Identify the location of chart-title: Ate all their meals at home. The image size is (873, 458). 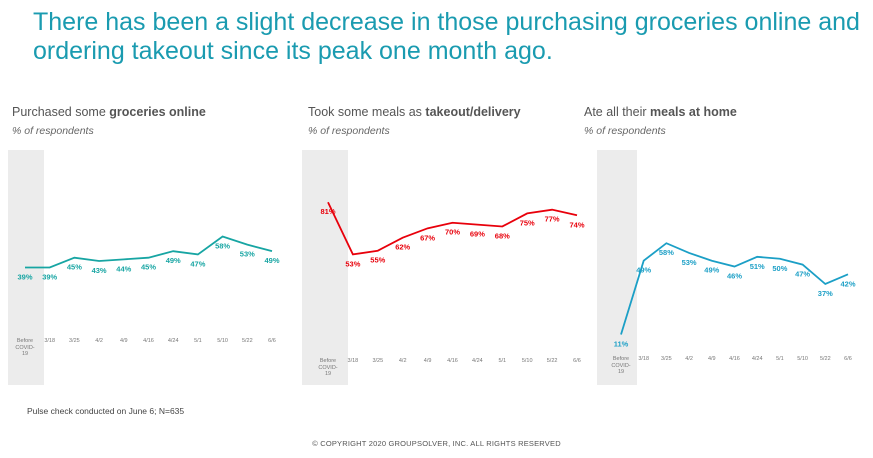
(660, 112).